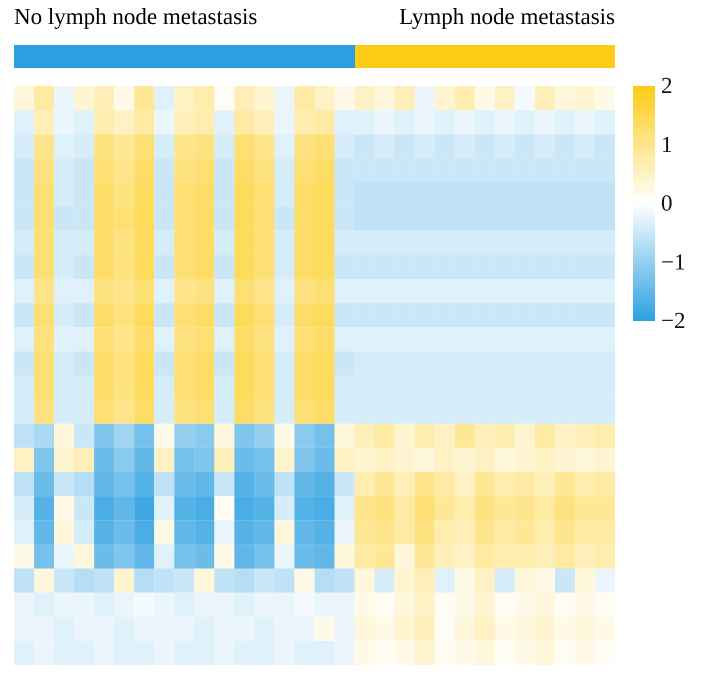  I want to click on color-bar-label: 0, so click(666, 203).